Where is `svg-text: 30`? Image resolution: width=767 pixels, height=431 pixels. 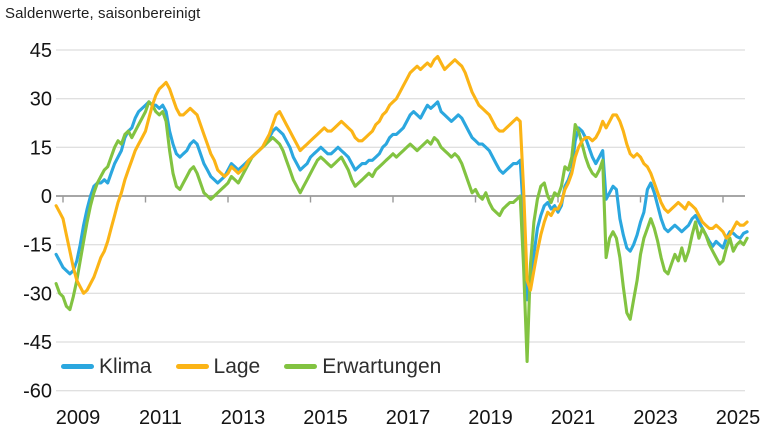
svg-text: 30 is located at coordinates (41, 100).